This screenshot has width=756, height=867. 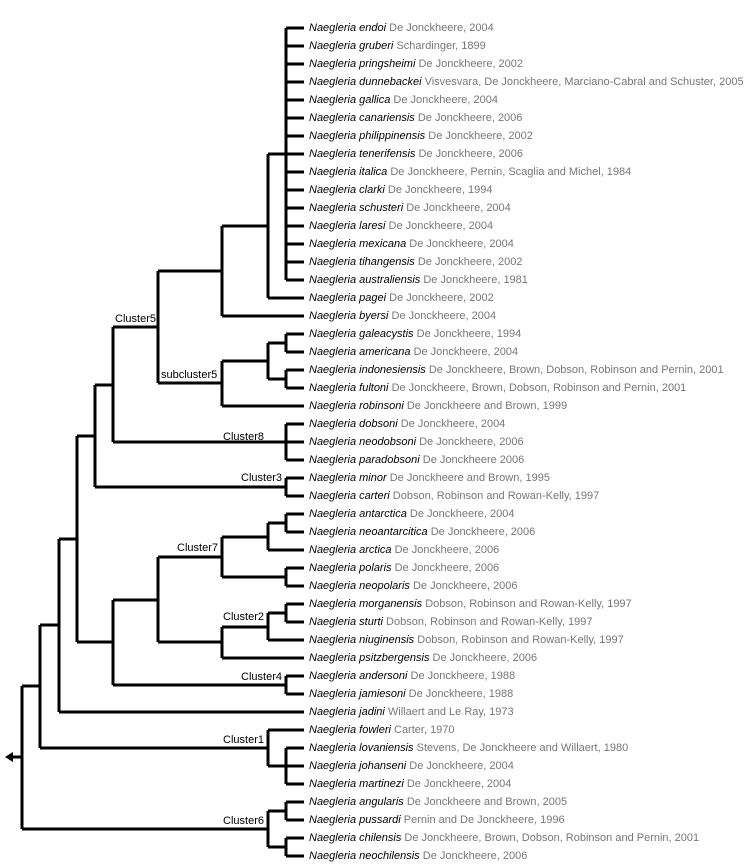 I want to click on leaf-label: Naegleria dobsoni De Jonckheere, 2004, so click(x=407, y=424).